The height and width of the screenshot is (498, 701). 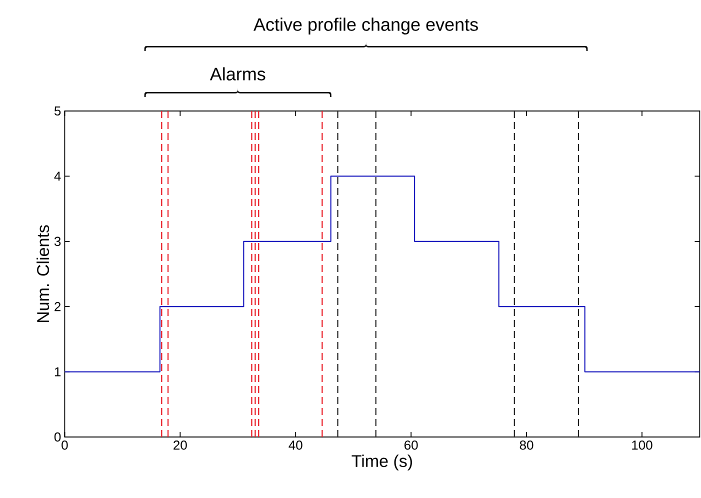 What do you see at coordinates (65, 445) in the screenshot?
I see `x-tick-label: 0` at bounding box center [65, 445].